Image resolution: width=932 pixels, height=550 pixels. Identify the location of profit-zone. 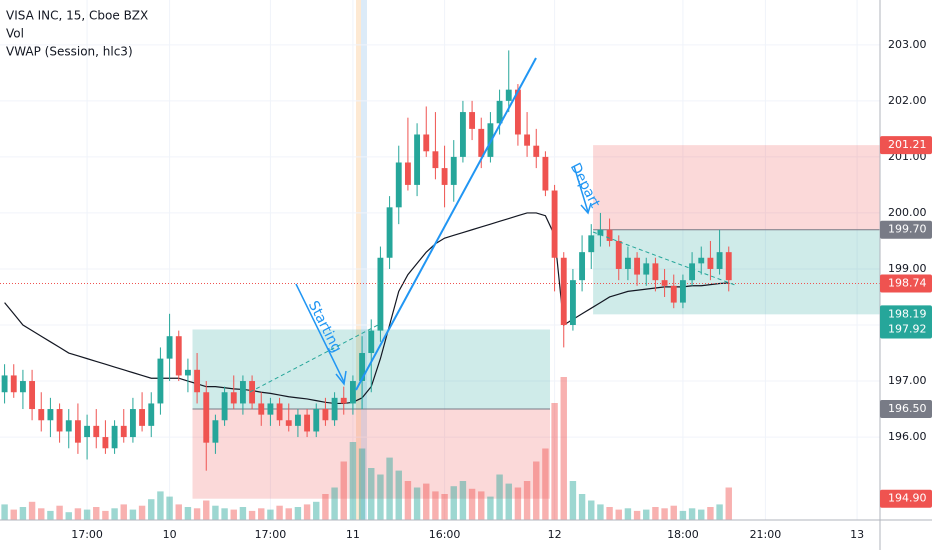
(736, 272).